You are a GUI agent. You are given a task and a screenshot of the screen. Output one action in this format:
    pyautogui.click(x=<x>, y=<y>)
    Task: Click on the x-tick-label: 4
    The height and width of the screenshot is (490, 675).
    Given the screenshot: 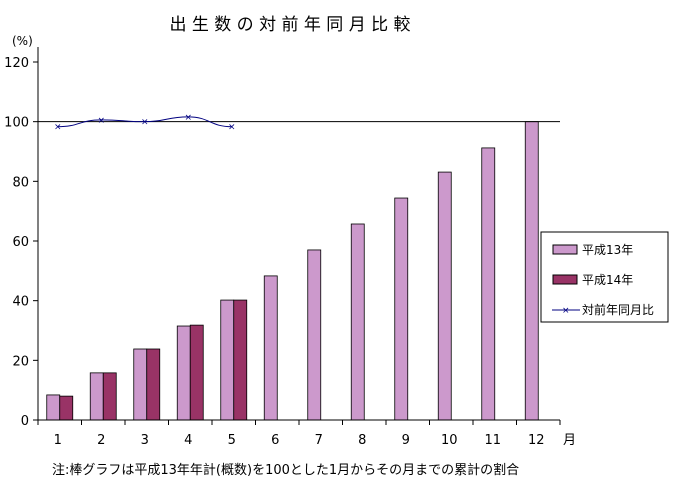 What is the action you would take?
    pyautogui.click(x=188, y=440)
    